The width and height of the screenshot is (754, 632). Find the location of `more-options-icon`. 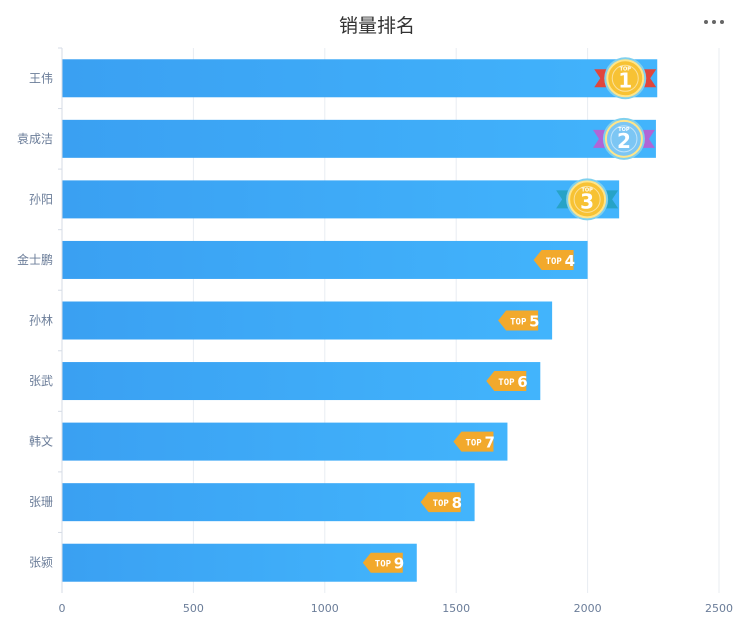

more-options-icon is located at coordinates (714, 22).